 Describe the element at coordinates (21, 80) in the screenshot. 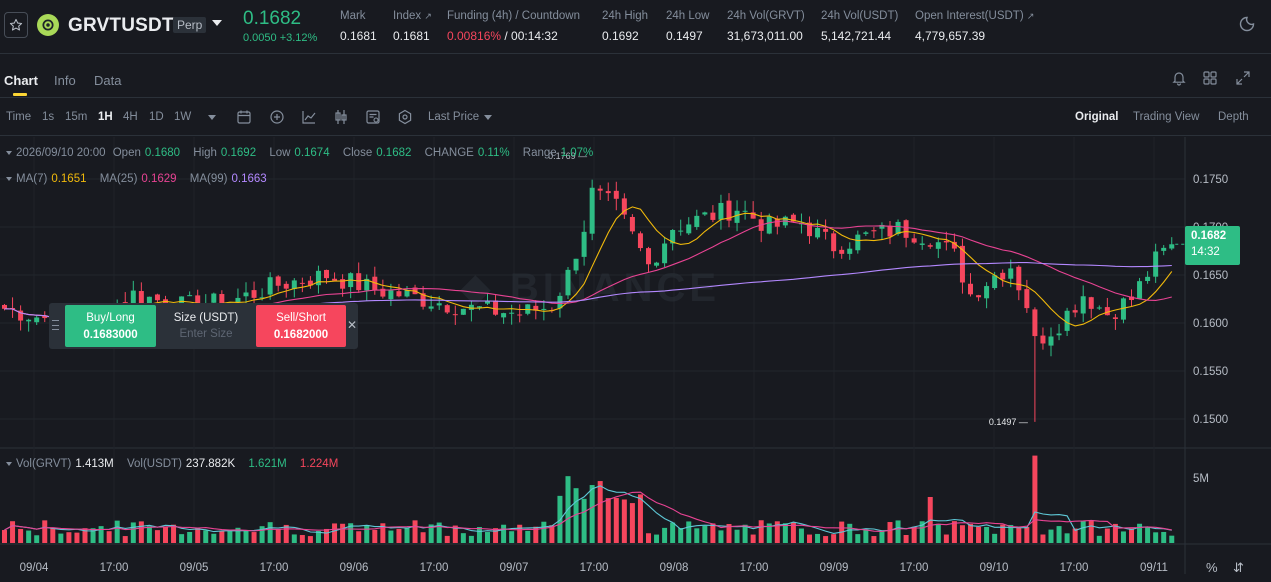

I see `tab-chart: Chart` at that location.